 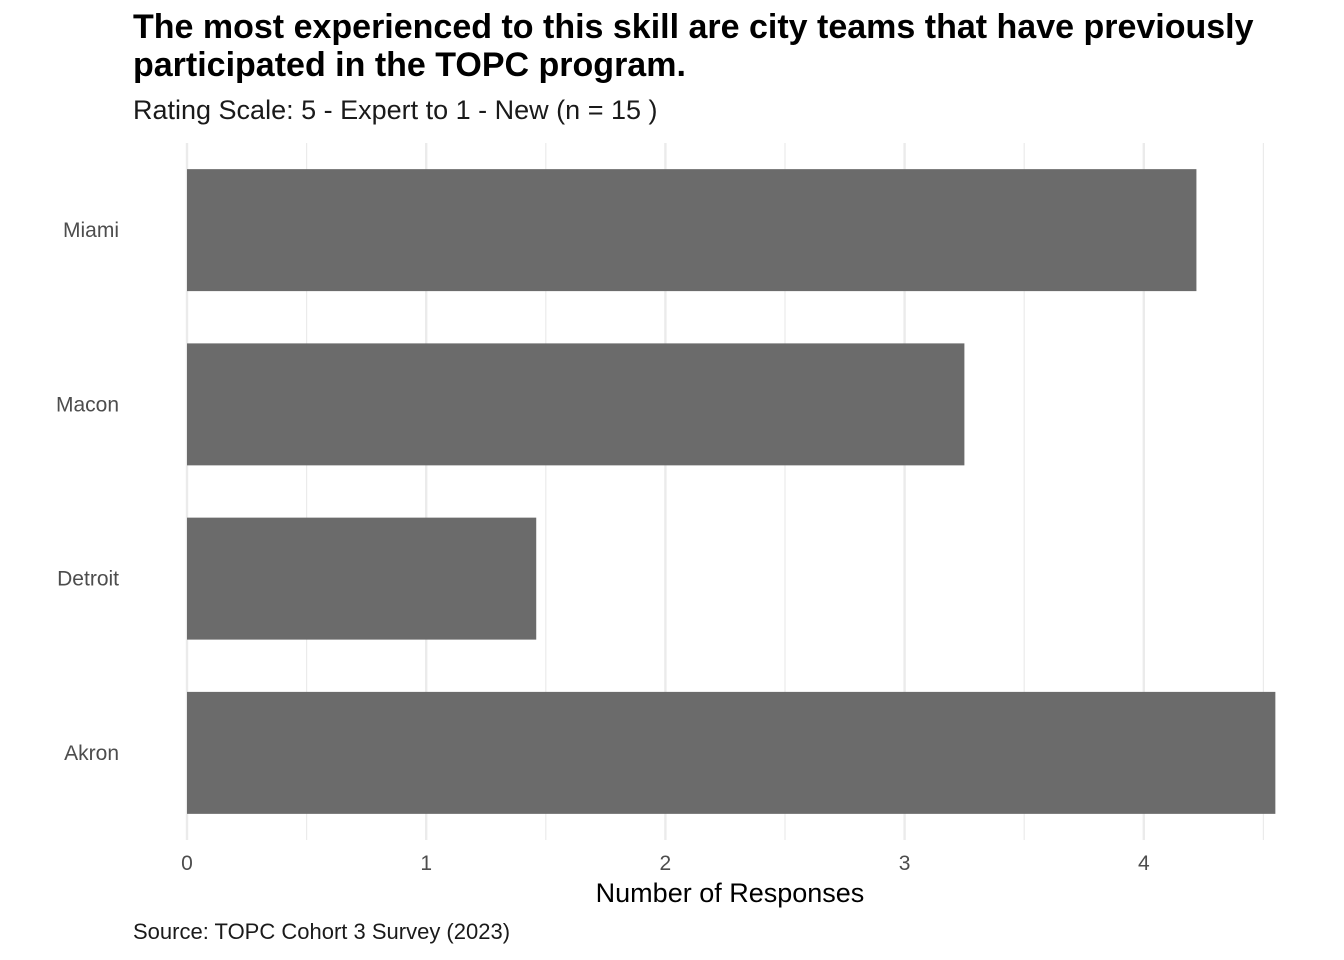 What do you see at coordinates (87, 404) in the screenshot?
I see `y-tick-label: Macon` at bounding box center [87, 404].